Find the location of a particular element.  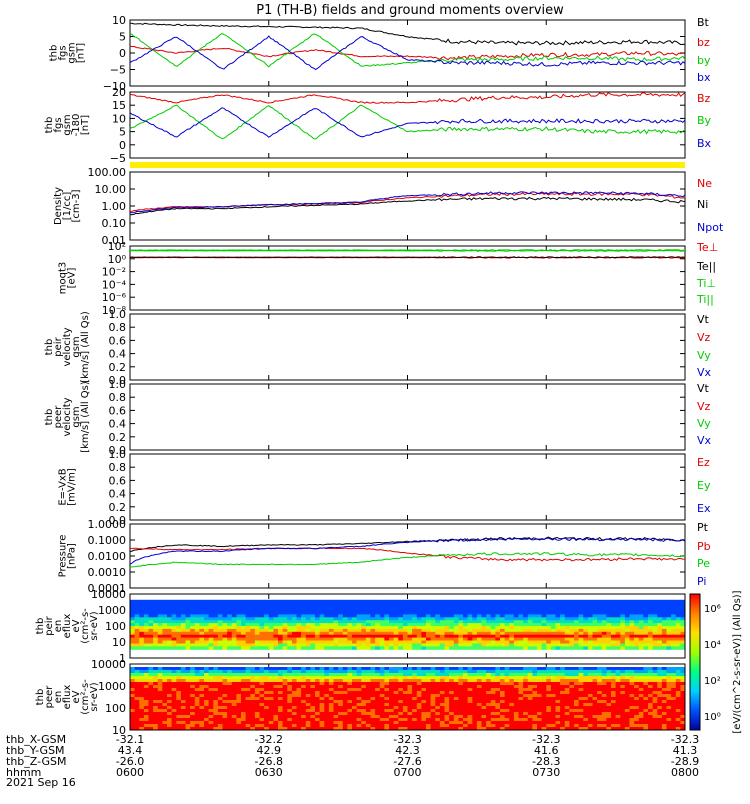

y-tick-label: 0.4 is located at coordinates (118, 354).